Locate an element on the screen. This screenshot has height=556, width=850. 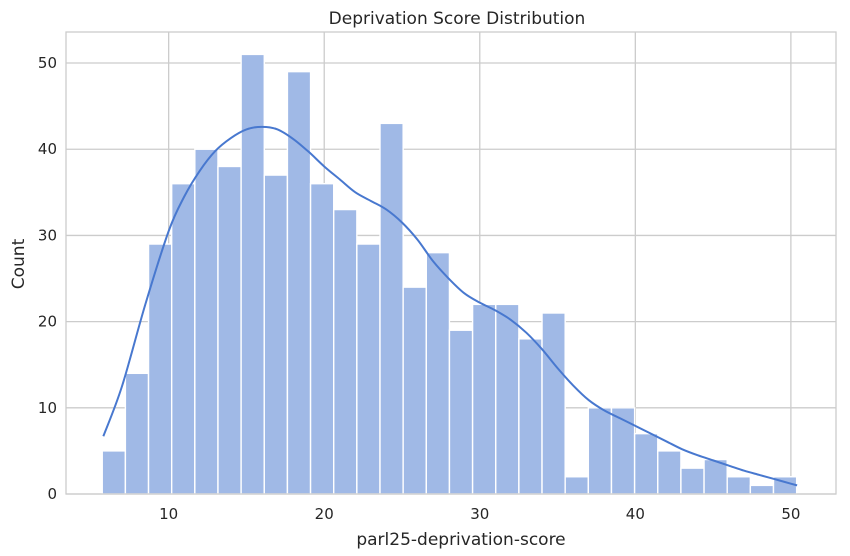
chart-title: Deprivation Score Distribution is located at coordinates (457, 19).